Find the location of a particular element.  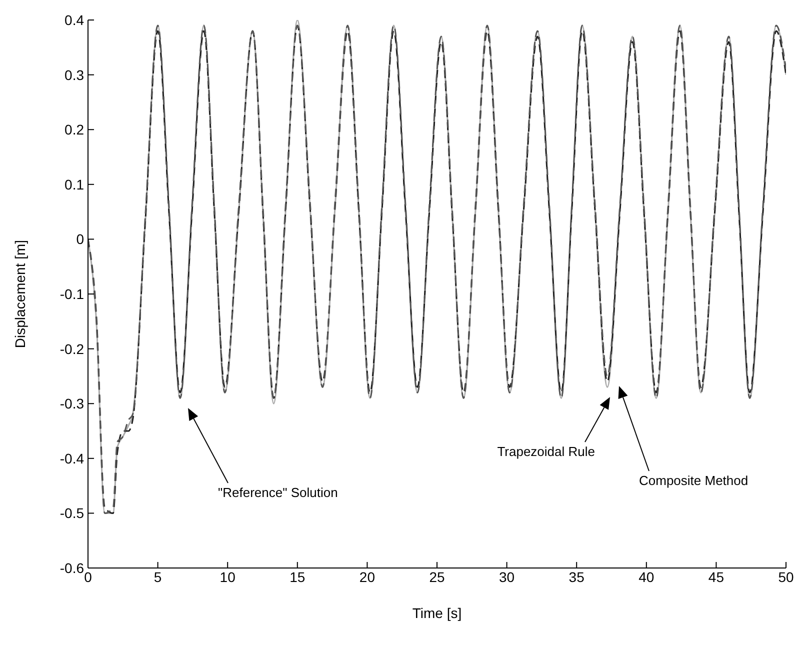

x-tick-label: 20 is located at coordinates (367, 576).